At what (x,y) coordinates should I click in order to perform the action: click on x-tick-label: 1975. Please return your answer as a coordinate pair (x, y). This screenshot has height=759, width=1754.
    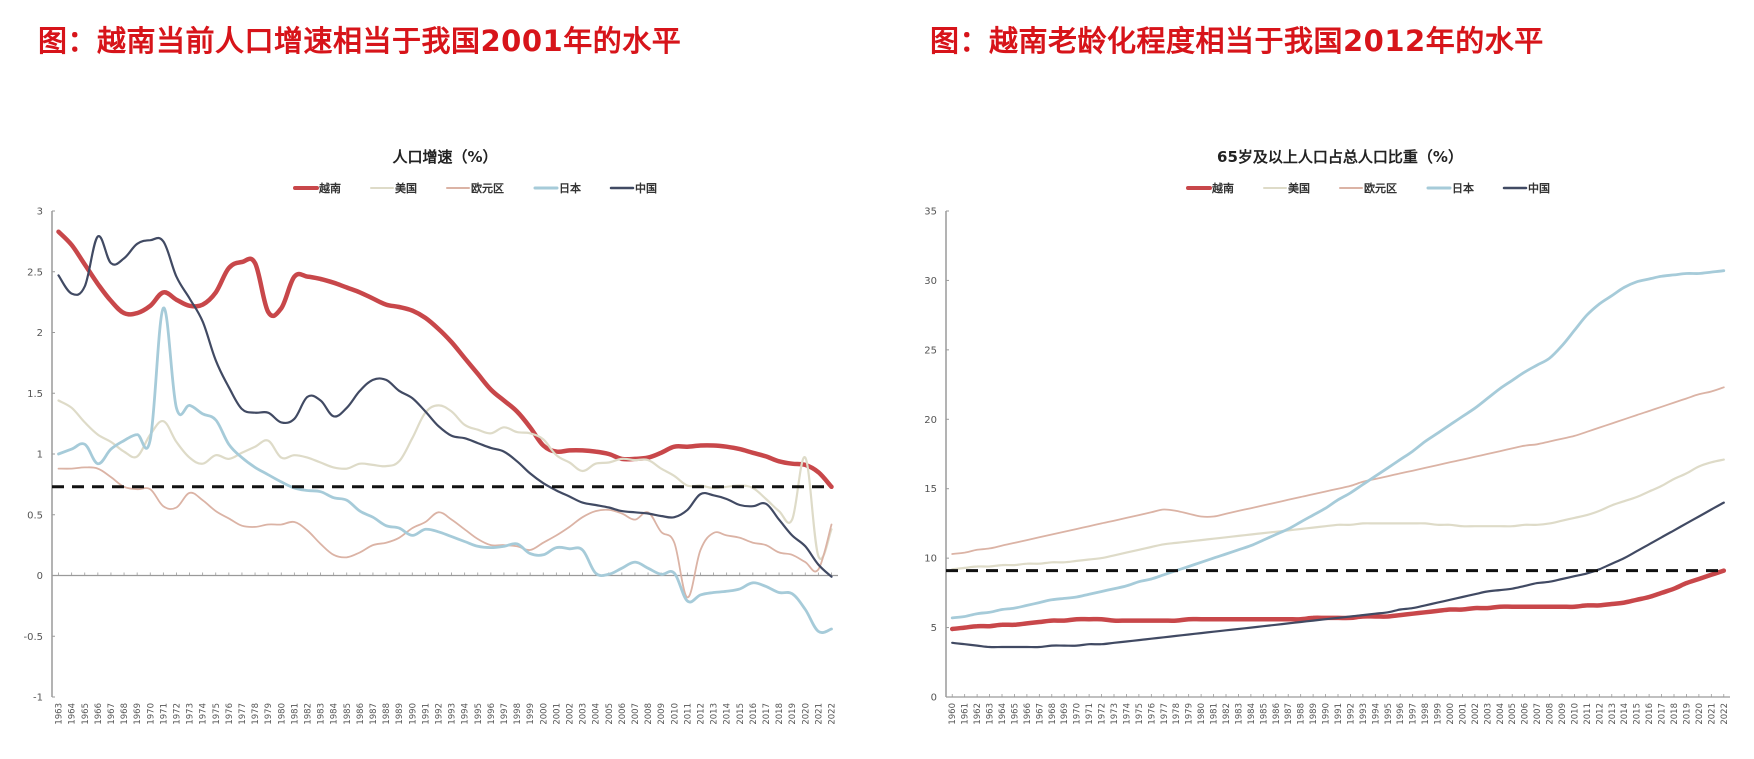
    Looking at the image, I should click on (217, 714).